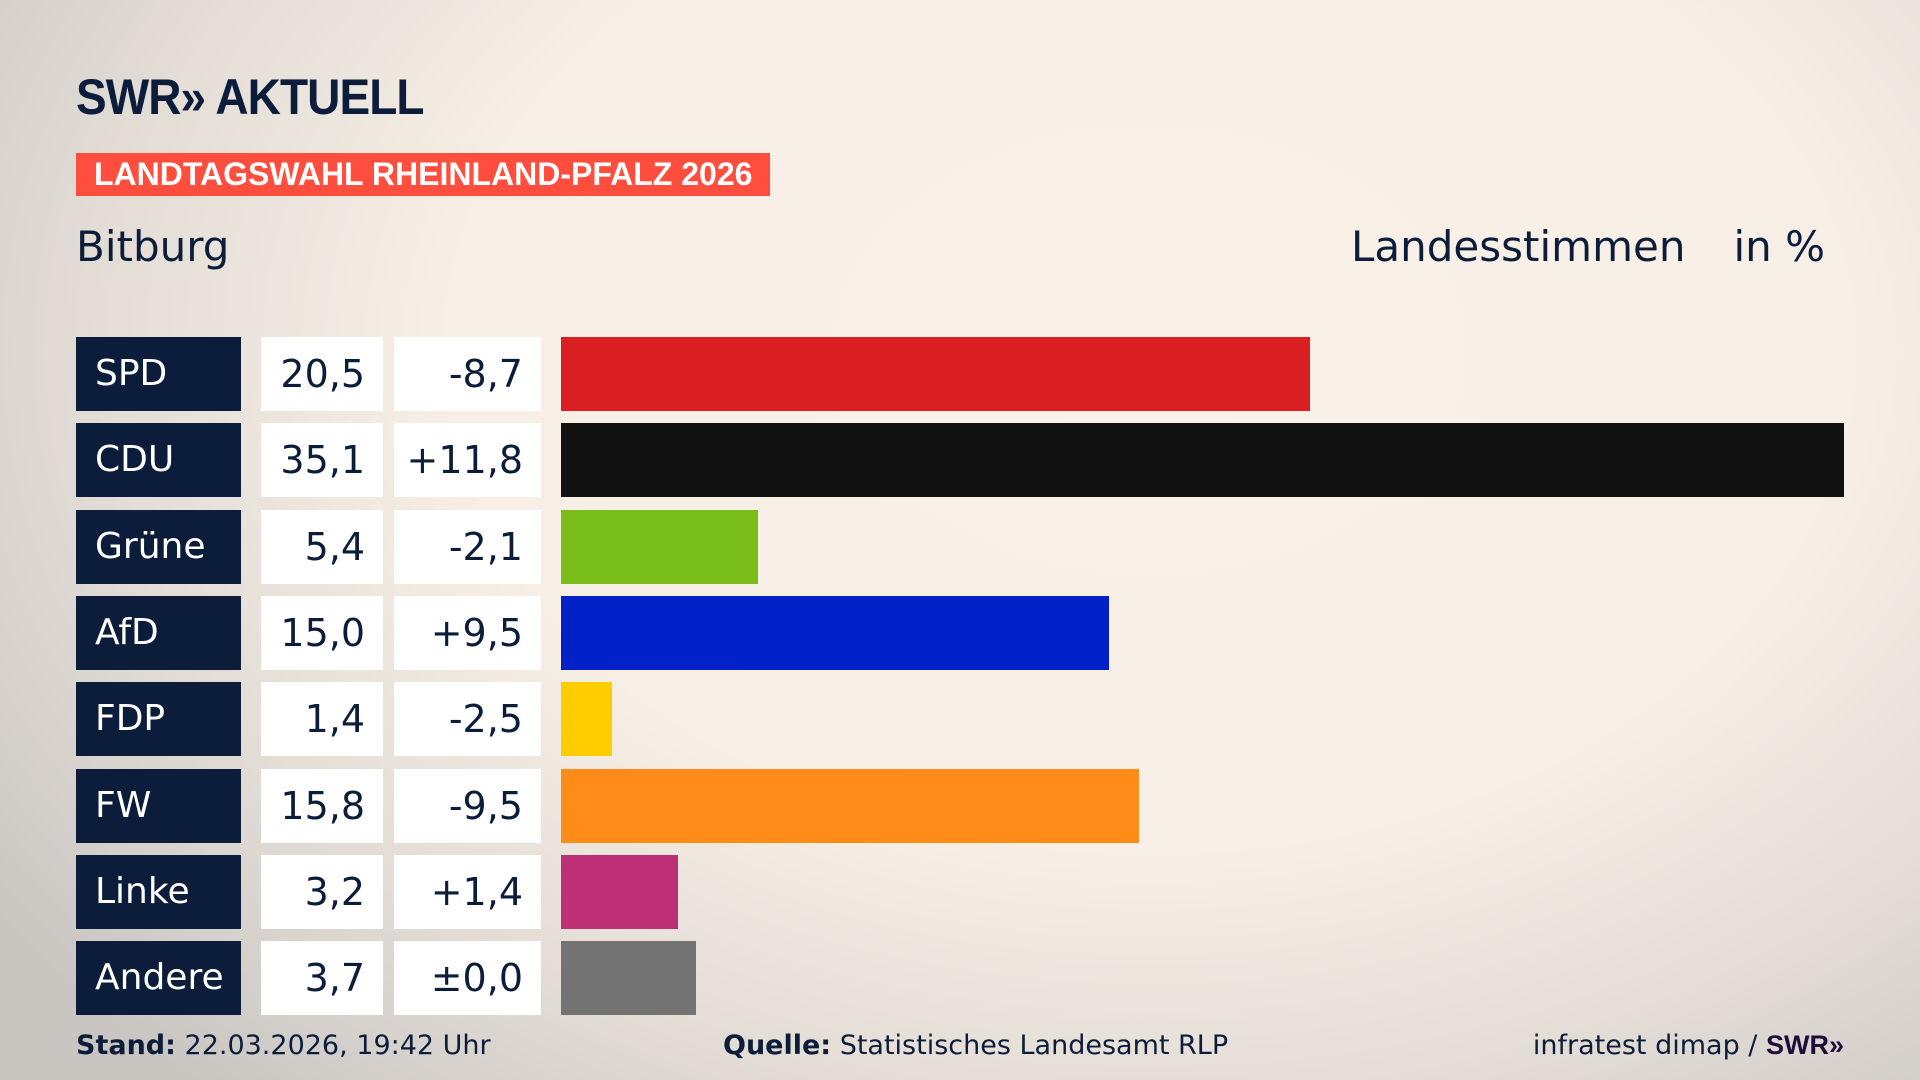  Describe the element at coordinates (158, 978) in the screenshot. I see `party-name: Andere` at that location.